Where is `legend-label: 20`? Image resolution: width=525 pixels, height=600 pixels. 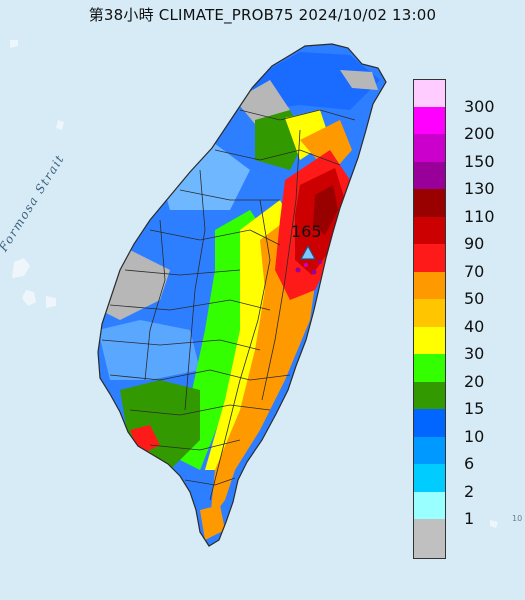
legend-label: 20 is located at coordinates (474, 381).